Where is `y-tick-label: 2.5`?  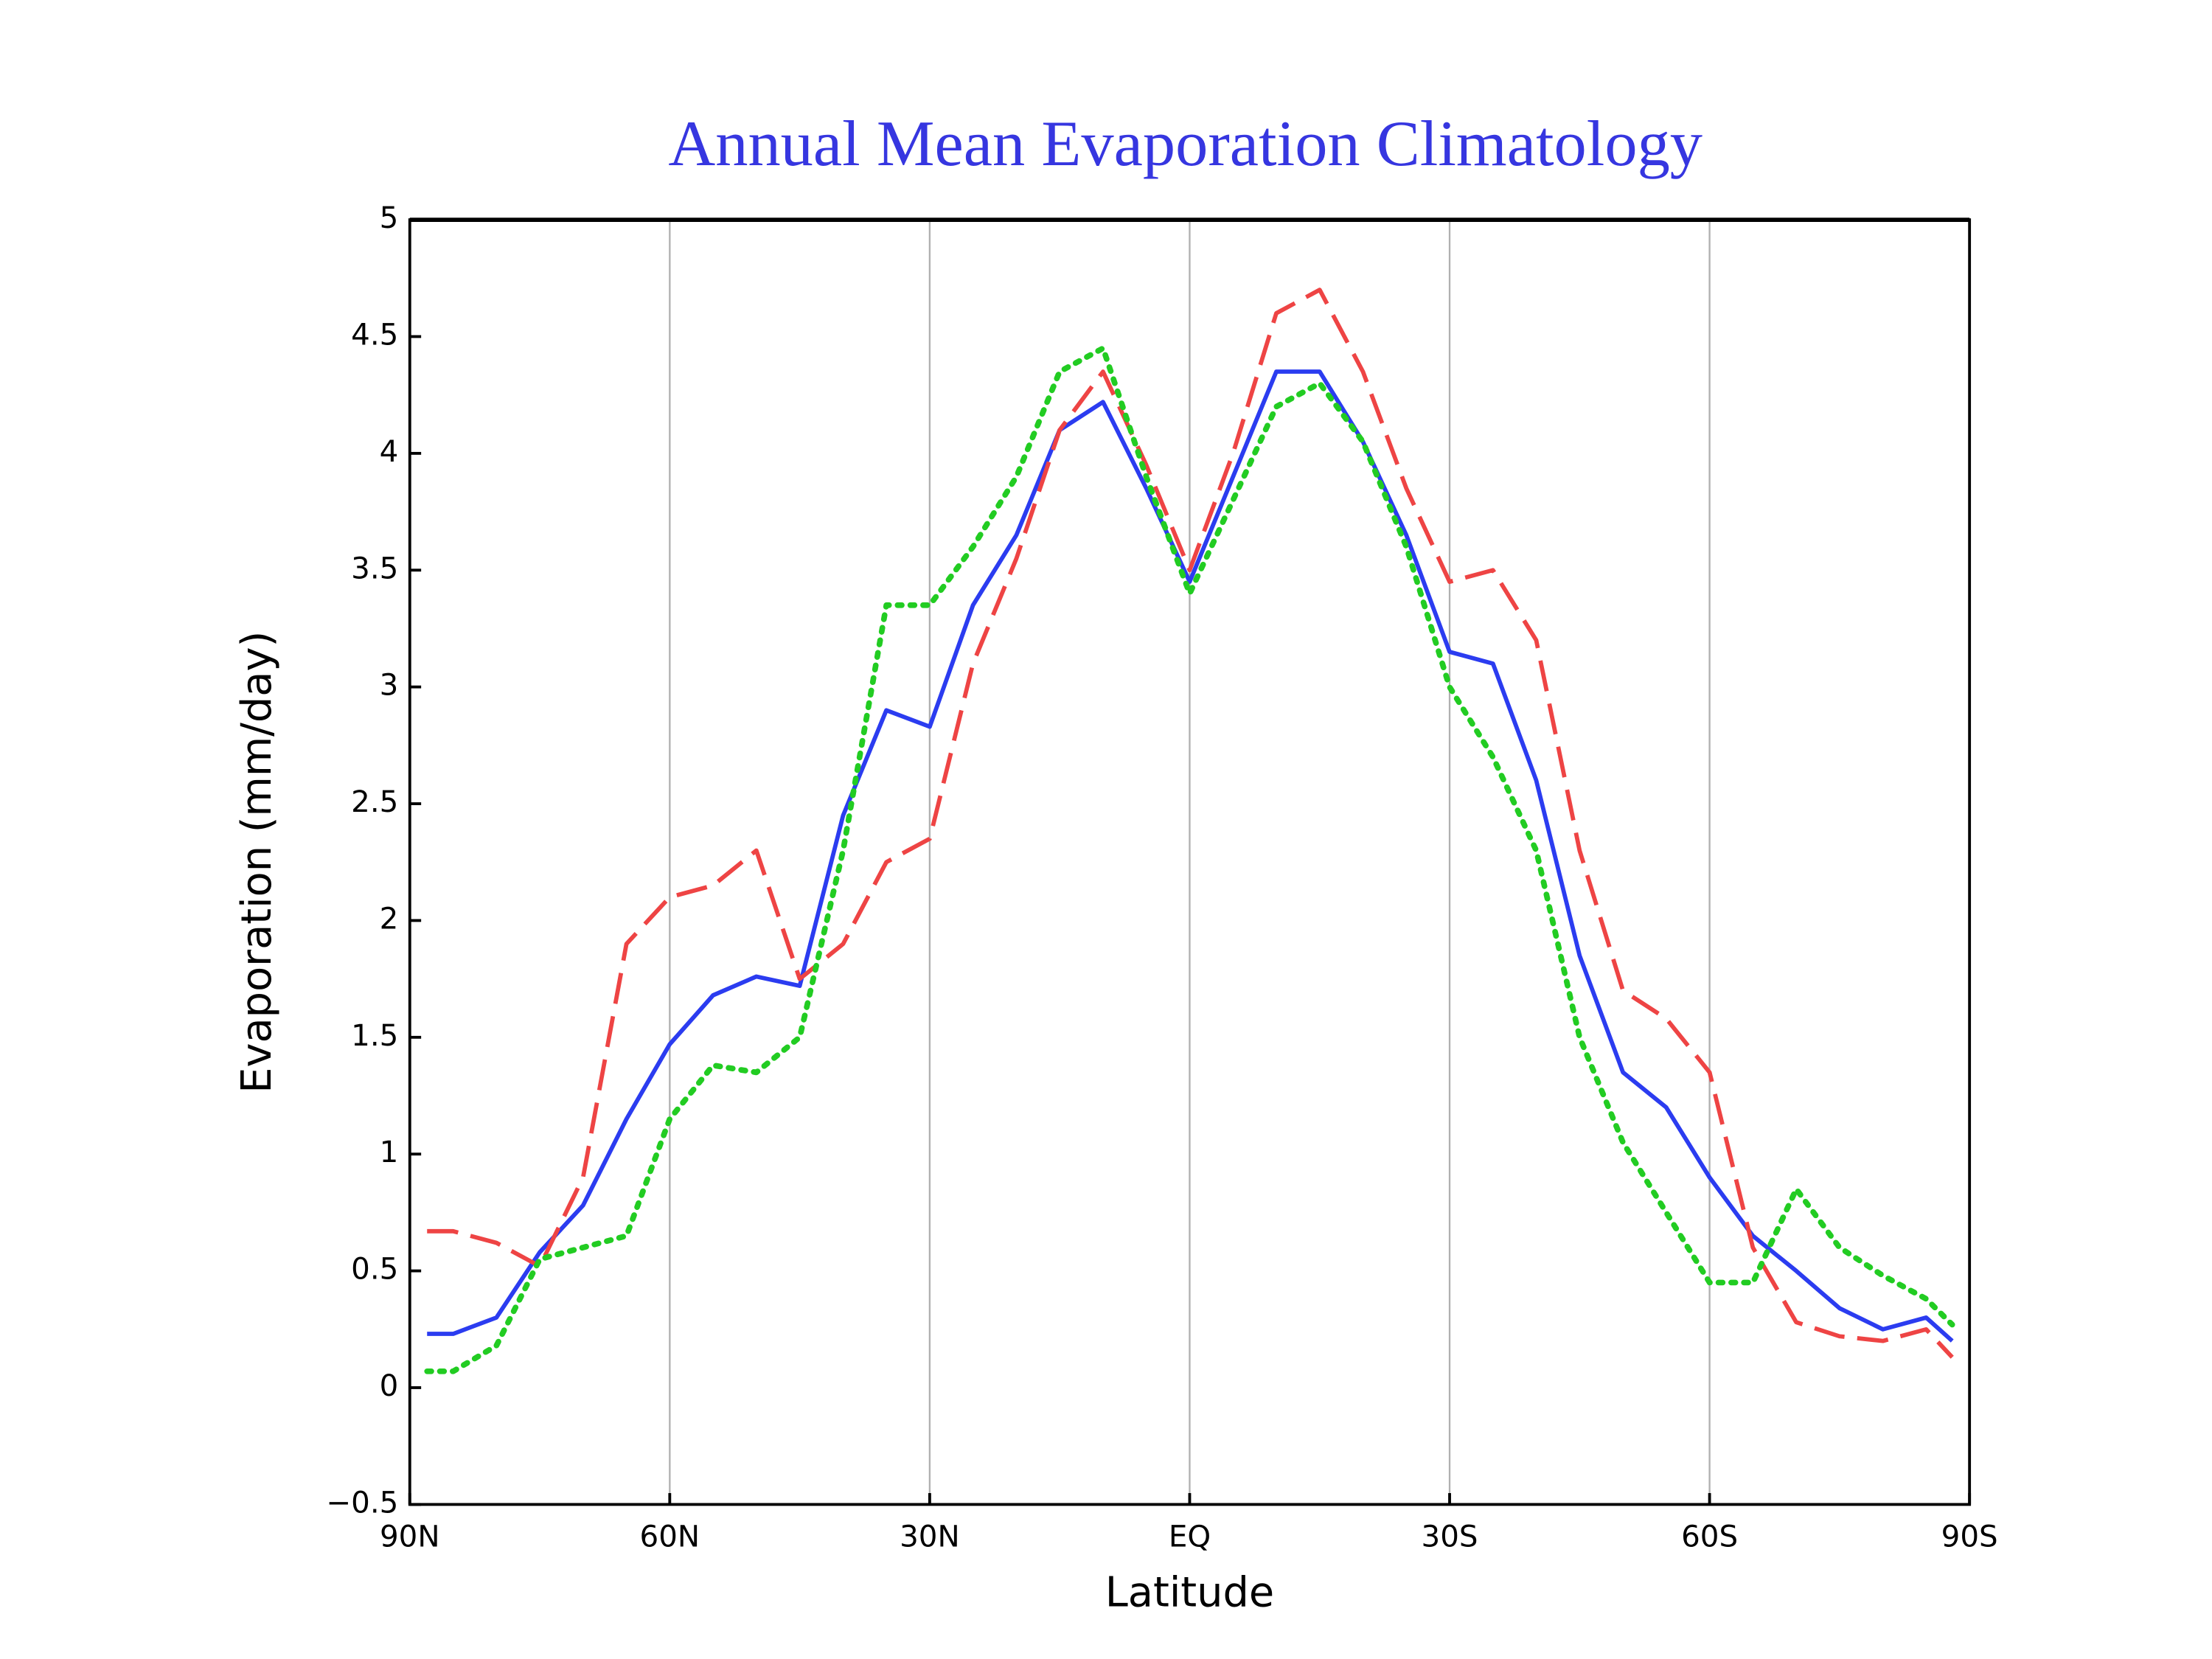 y-tick-label: 2.5 is located at coordinates (374, 802).